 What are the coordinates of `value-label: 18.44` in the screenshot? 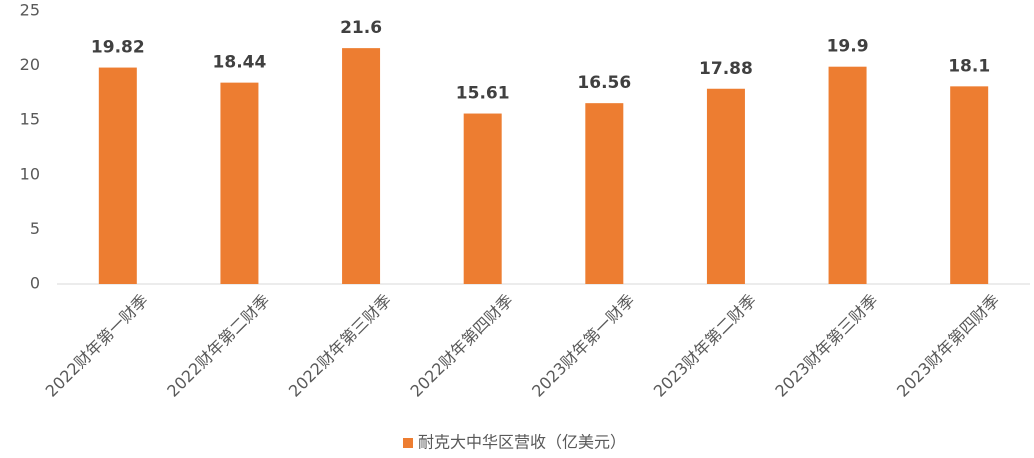 It's located at (240, 63).